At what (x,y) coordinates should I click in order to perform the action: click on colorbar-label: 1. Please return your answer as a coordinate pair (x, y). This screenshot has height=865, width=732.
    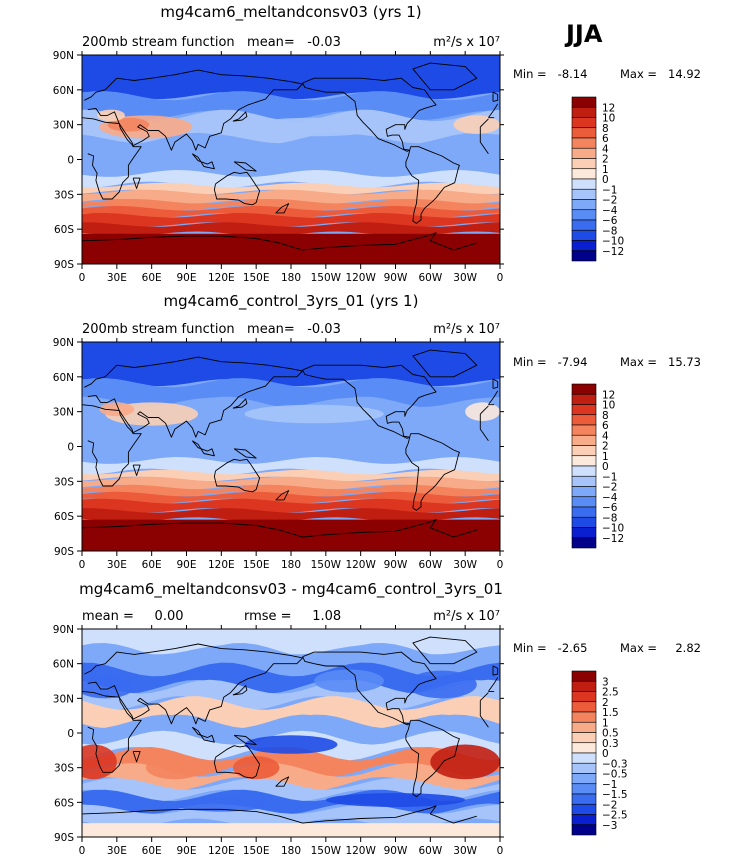
    Looking at the image, I should click on (605, 457).